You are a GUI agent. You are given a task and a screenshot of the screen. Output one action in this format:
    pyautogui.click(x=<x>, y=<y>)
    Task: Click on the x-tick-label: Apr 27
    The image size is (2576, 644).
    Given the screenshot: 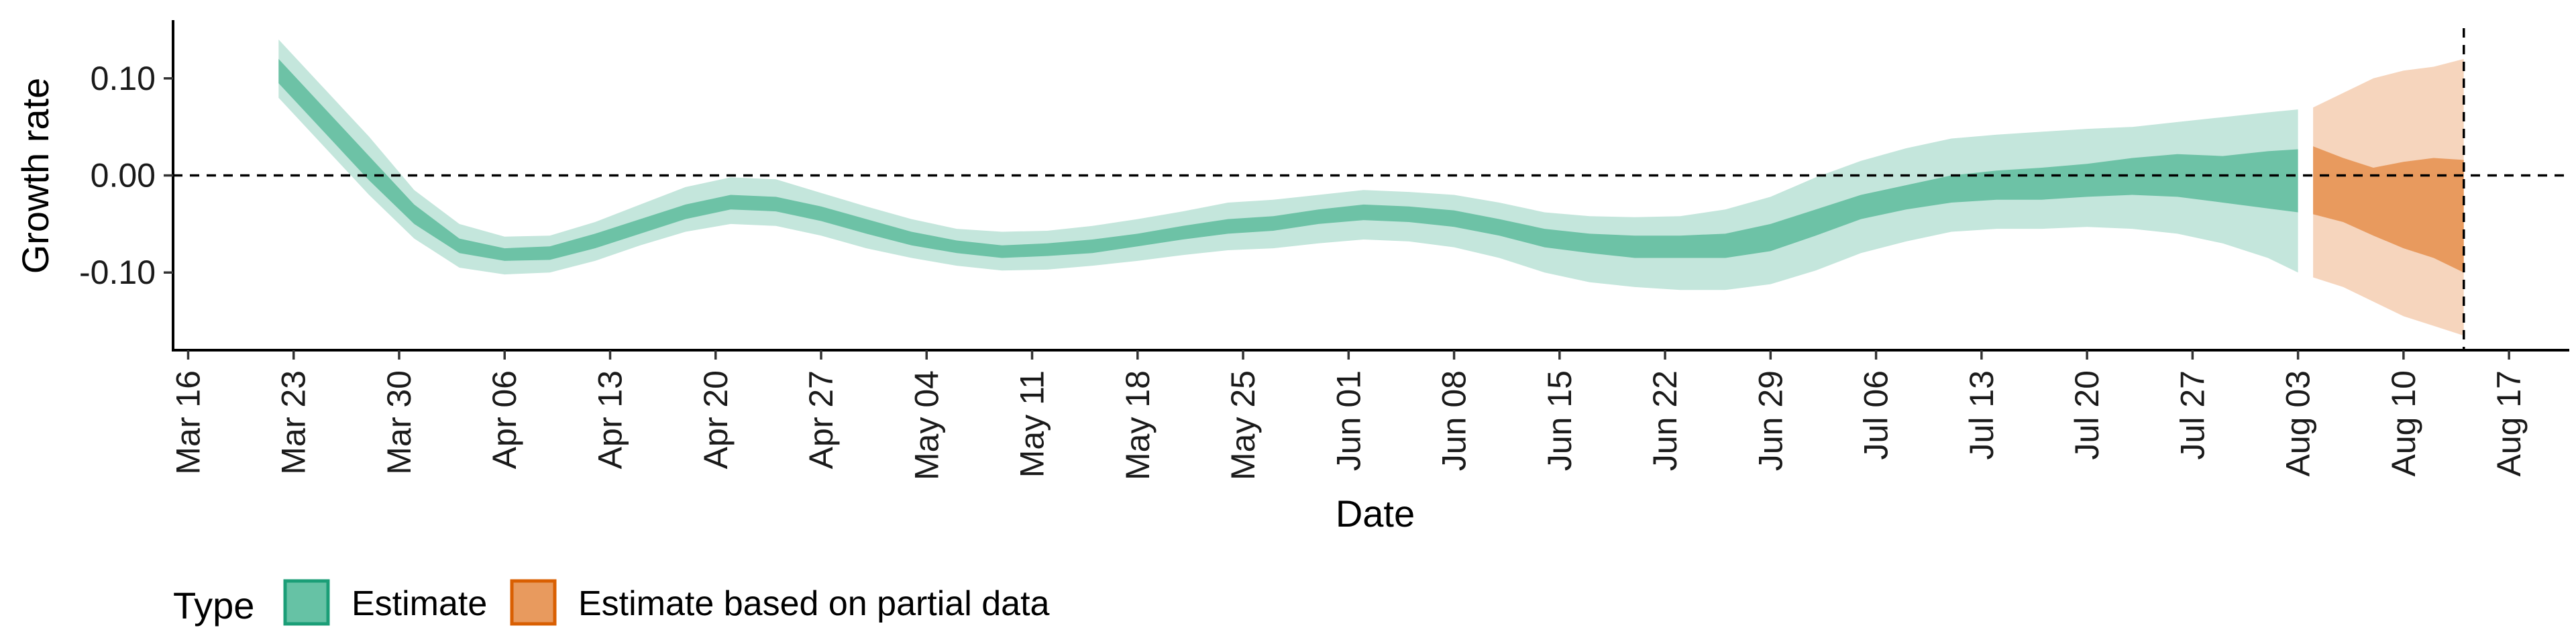 What is the action you would take?
    pyautogui.click(x=821, y=419)
    